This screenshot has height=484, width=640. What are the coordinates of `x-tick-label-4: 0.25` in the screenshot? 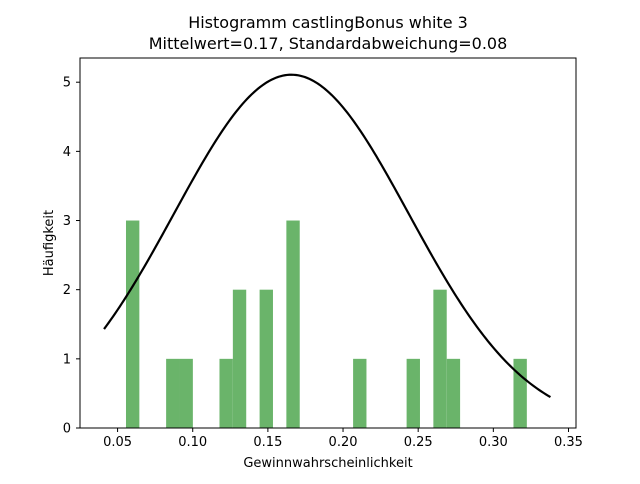 It's located at (418, 442).